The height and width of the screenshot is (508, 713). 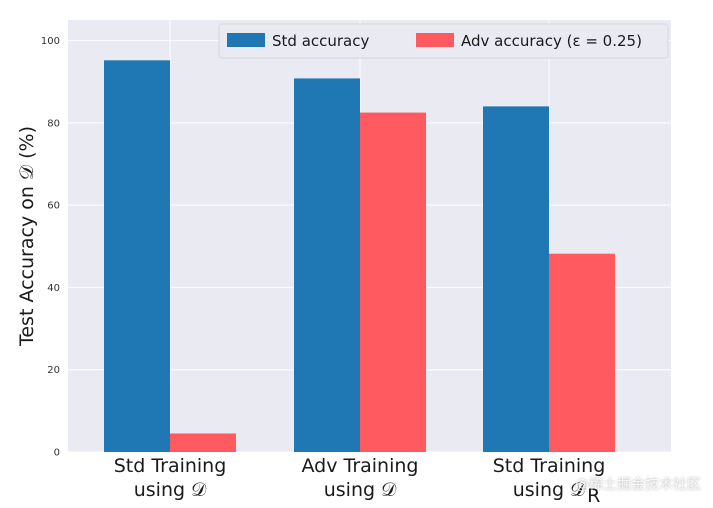 What do you see at coordinates (360, 466) in the screenshot?
I see `category-label-line1: Adv Training` at bounding box center [360, 466].